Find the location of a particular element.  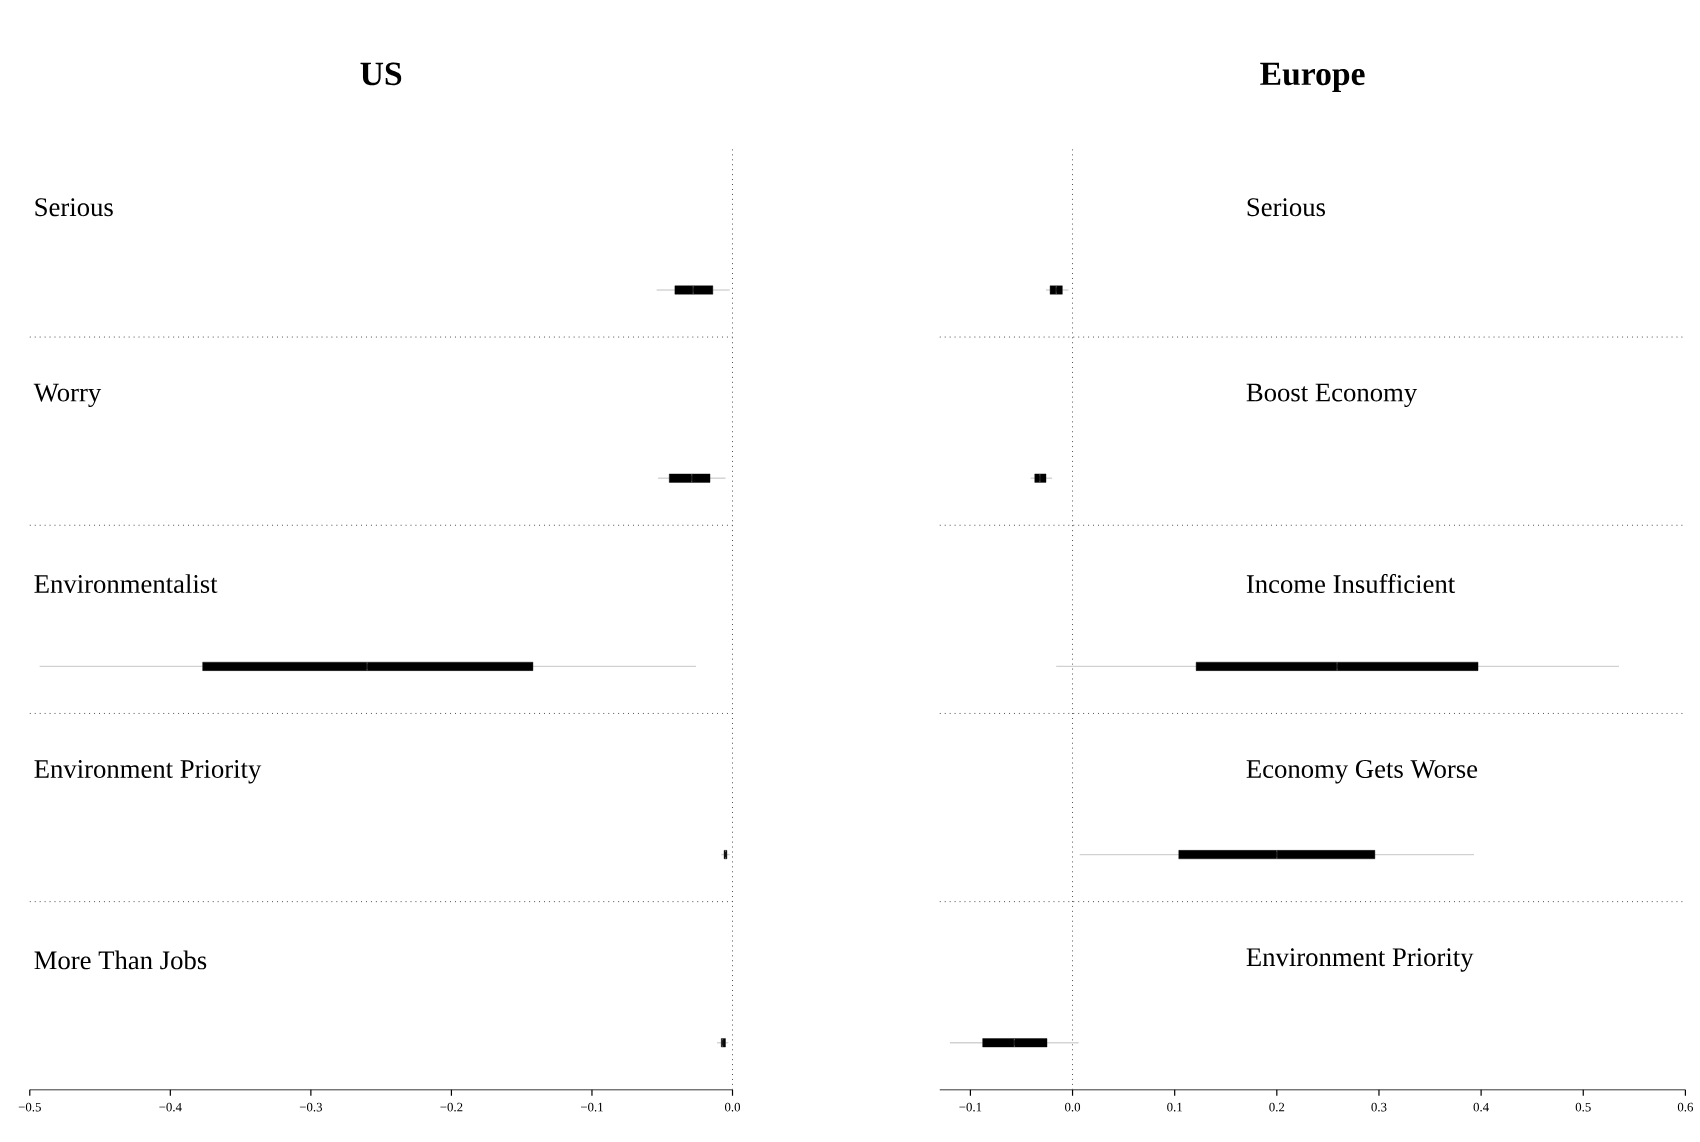

y-tick-label: Worry is located at coordinates (67, 396).